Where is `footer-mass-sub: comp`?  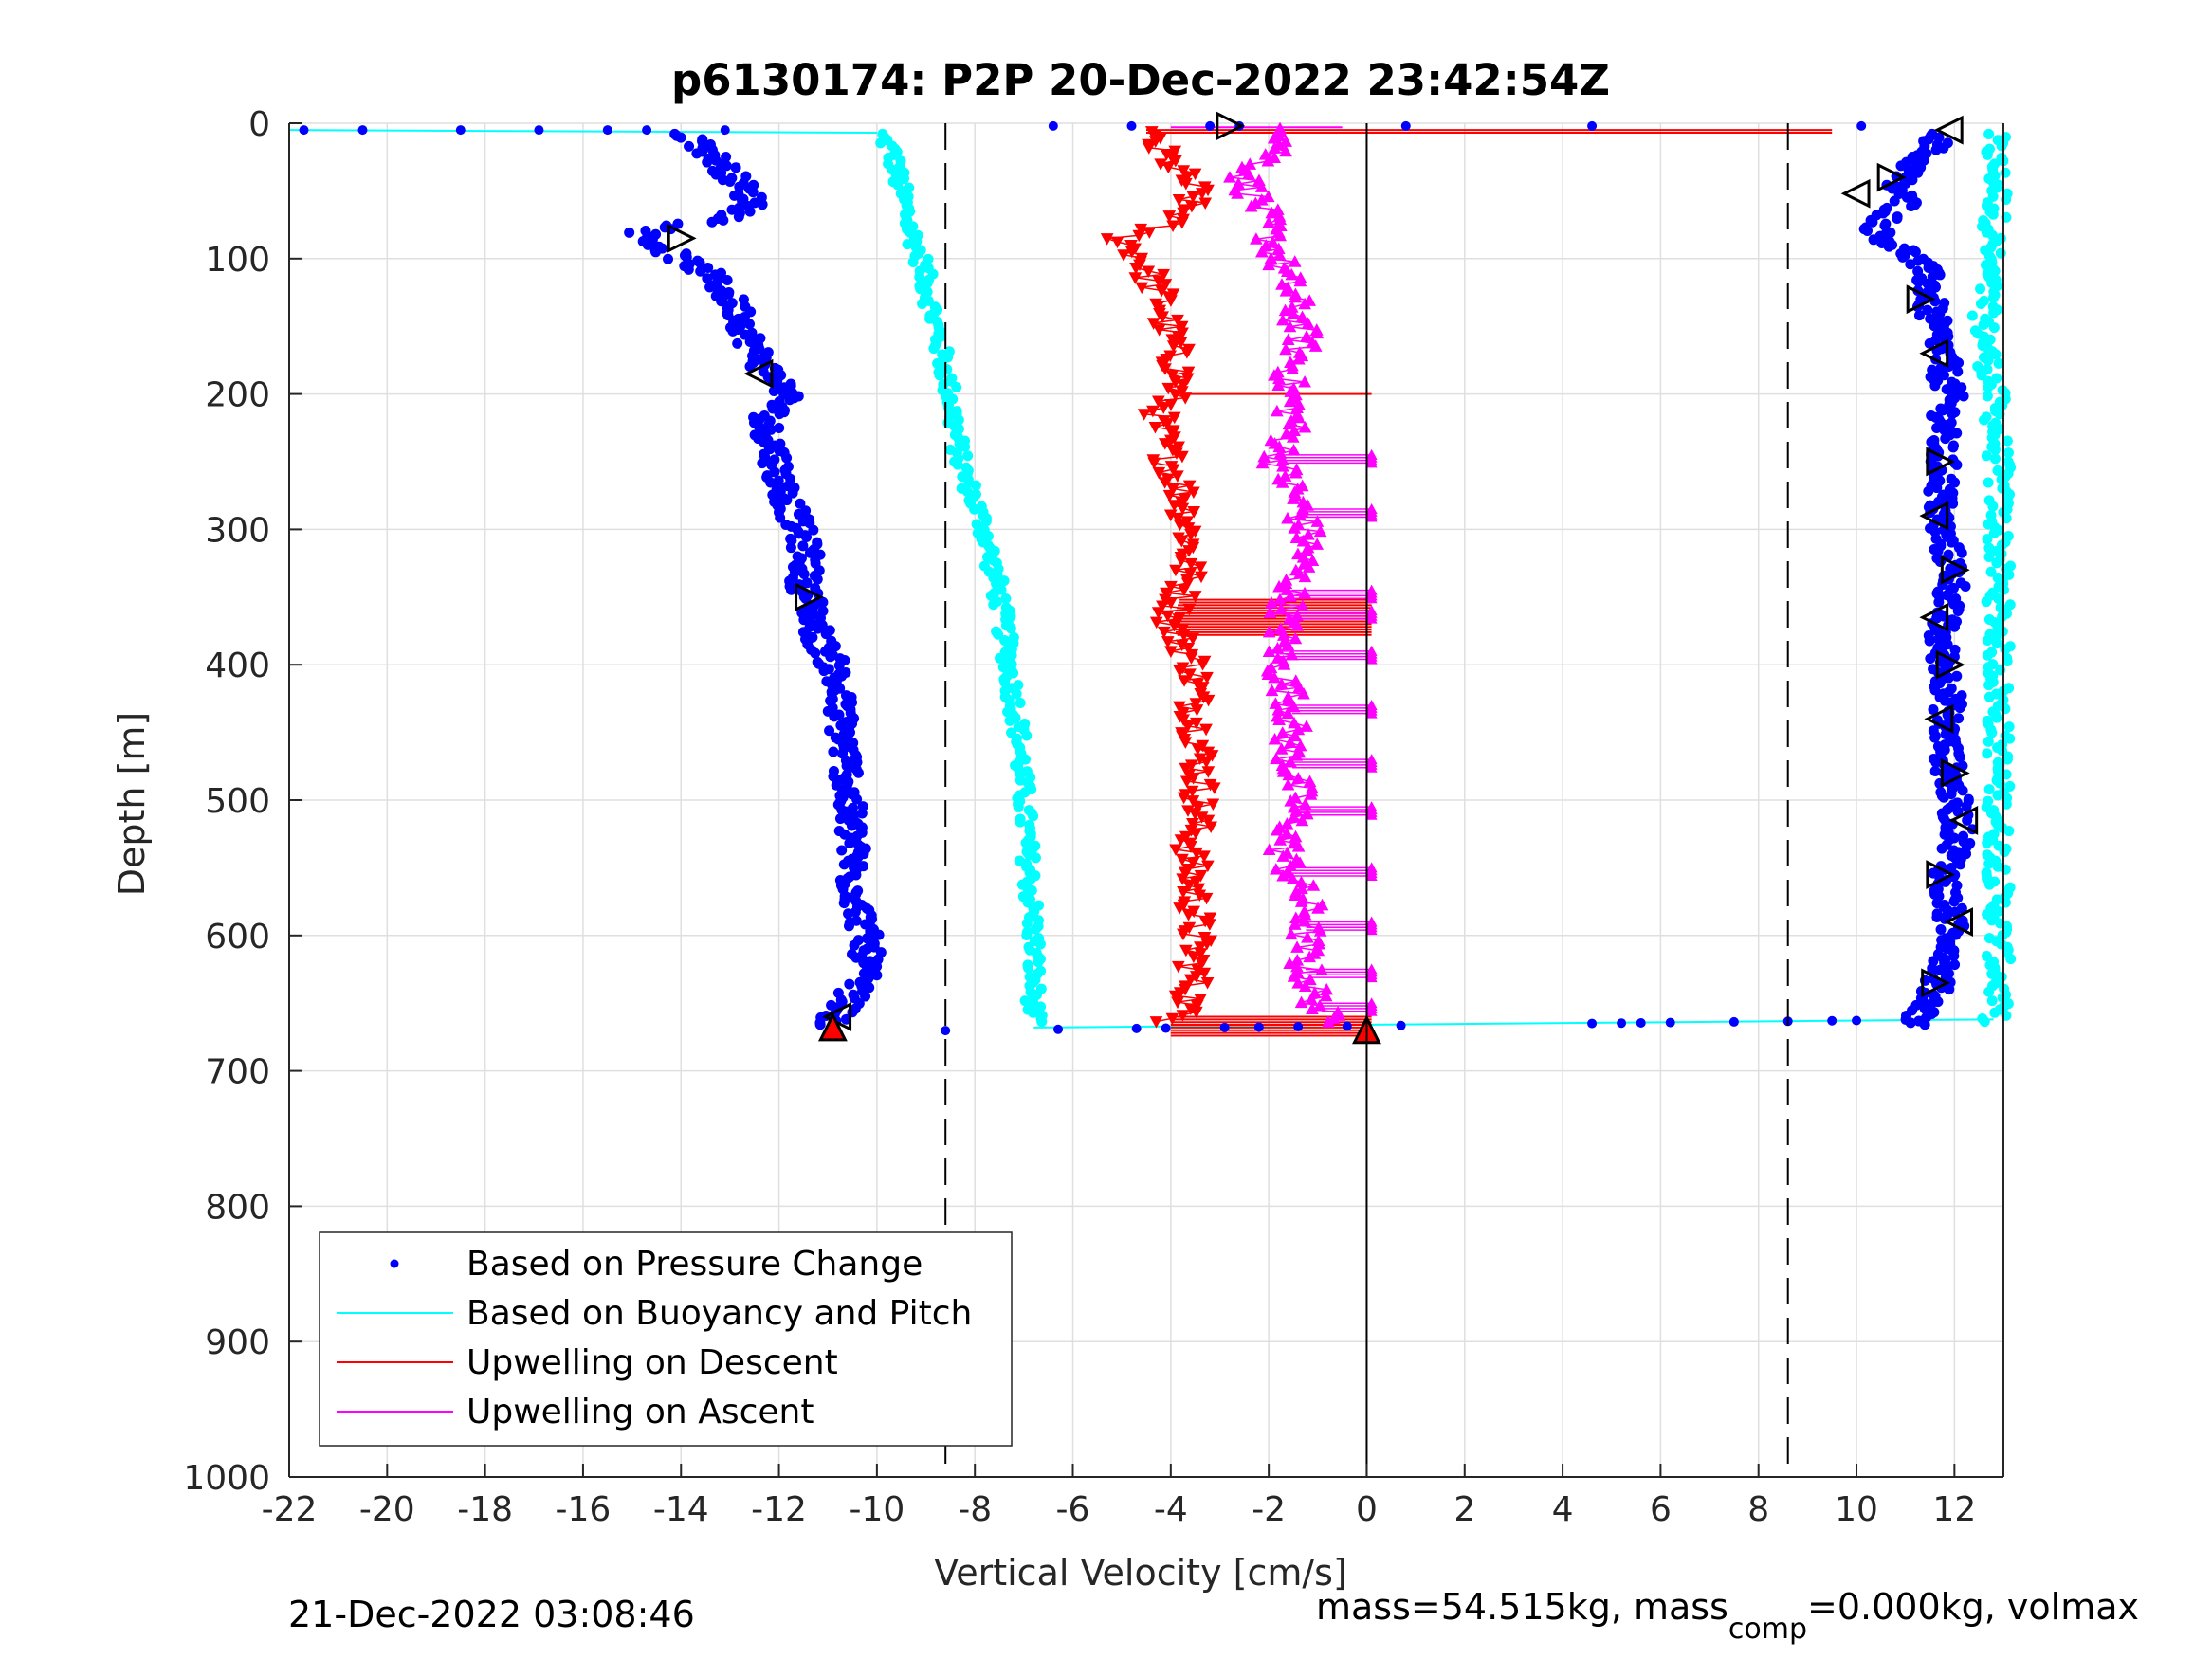 footer-mass-sub: comp is located at coordinates (1767, 1629).